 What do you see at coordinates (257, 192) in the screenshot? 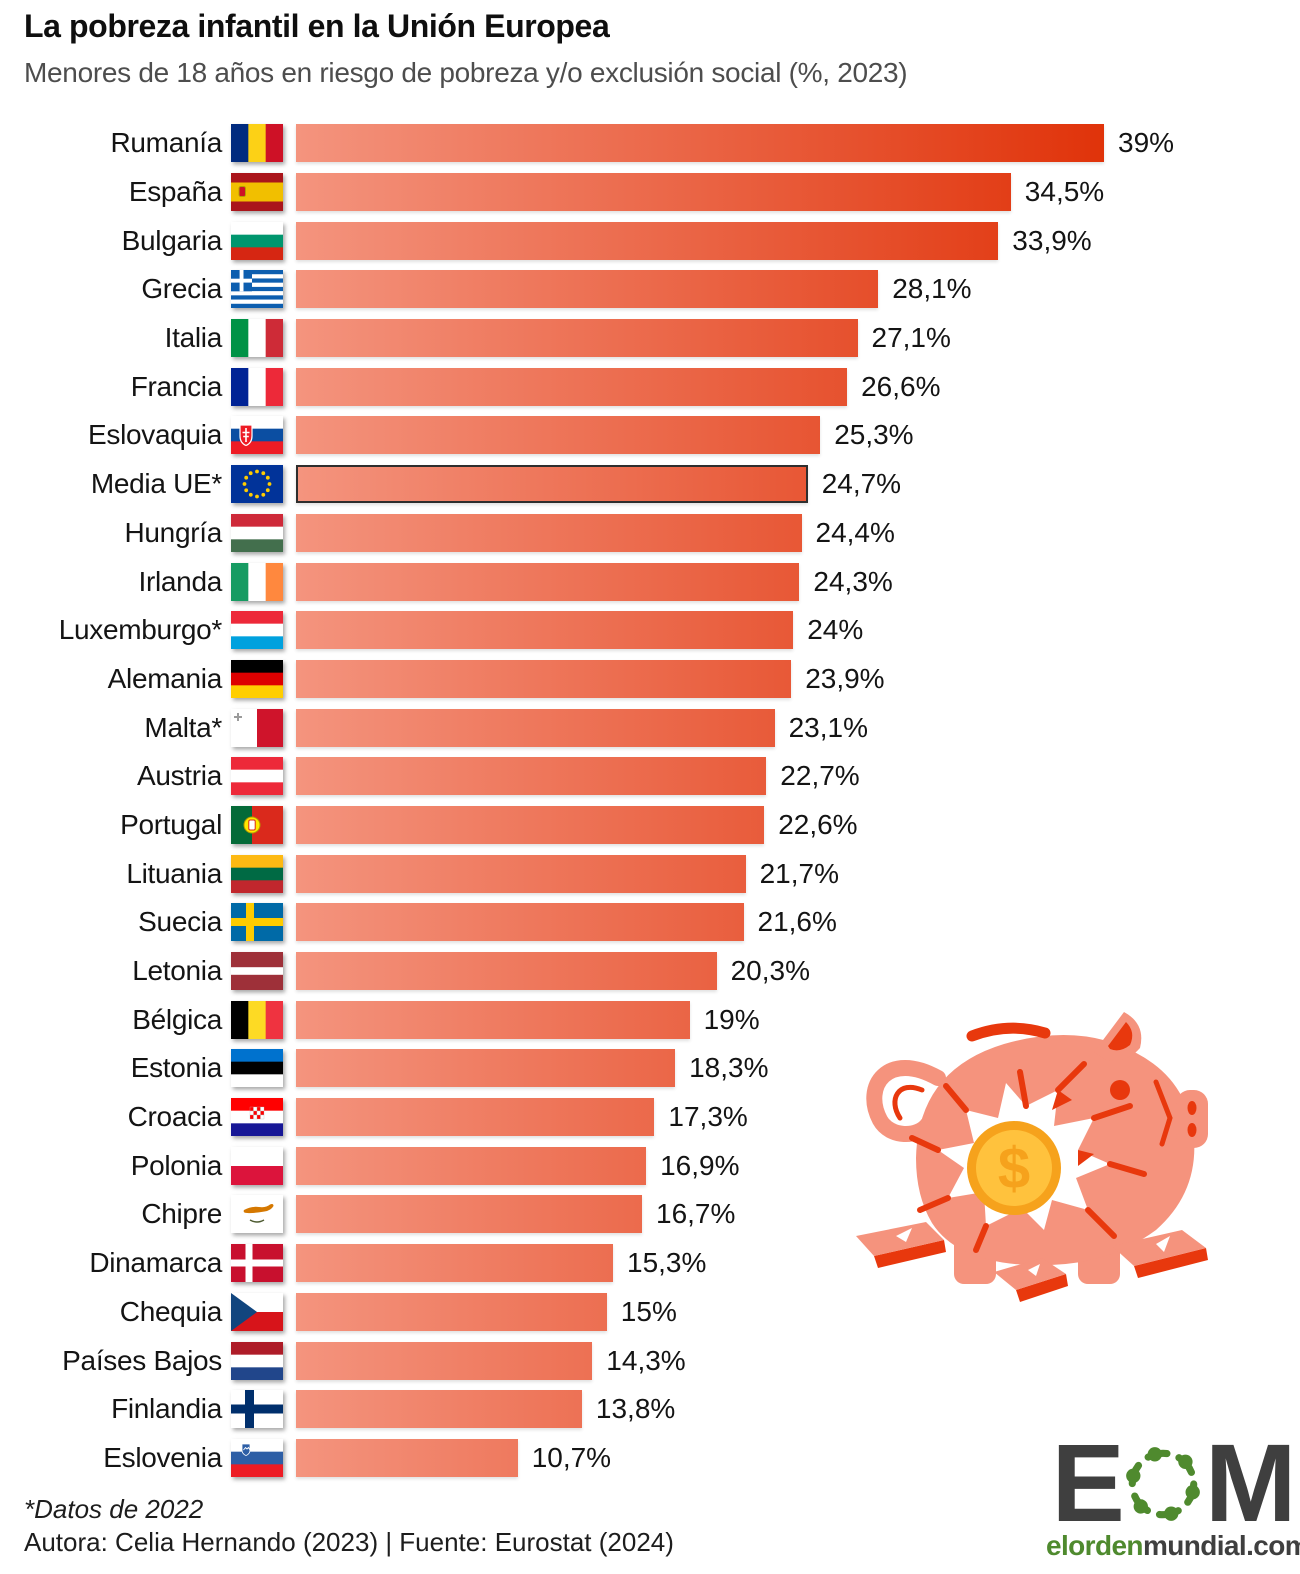
I see `spain-flag-icon` at bounding box center [257, 192].